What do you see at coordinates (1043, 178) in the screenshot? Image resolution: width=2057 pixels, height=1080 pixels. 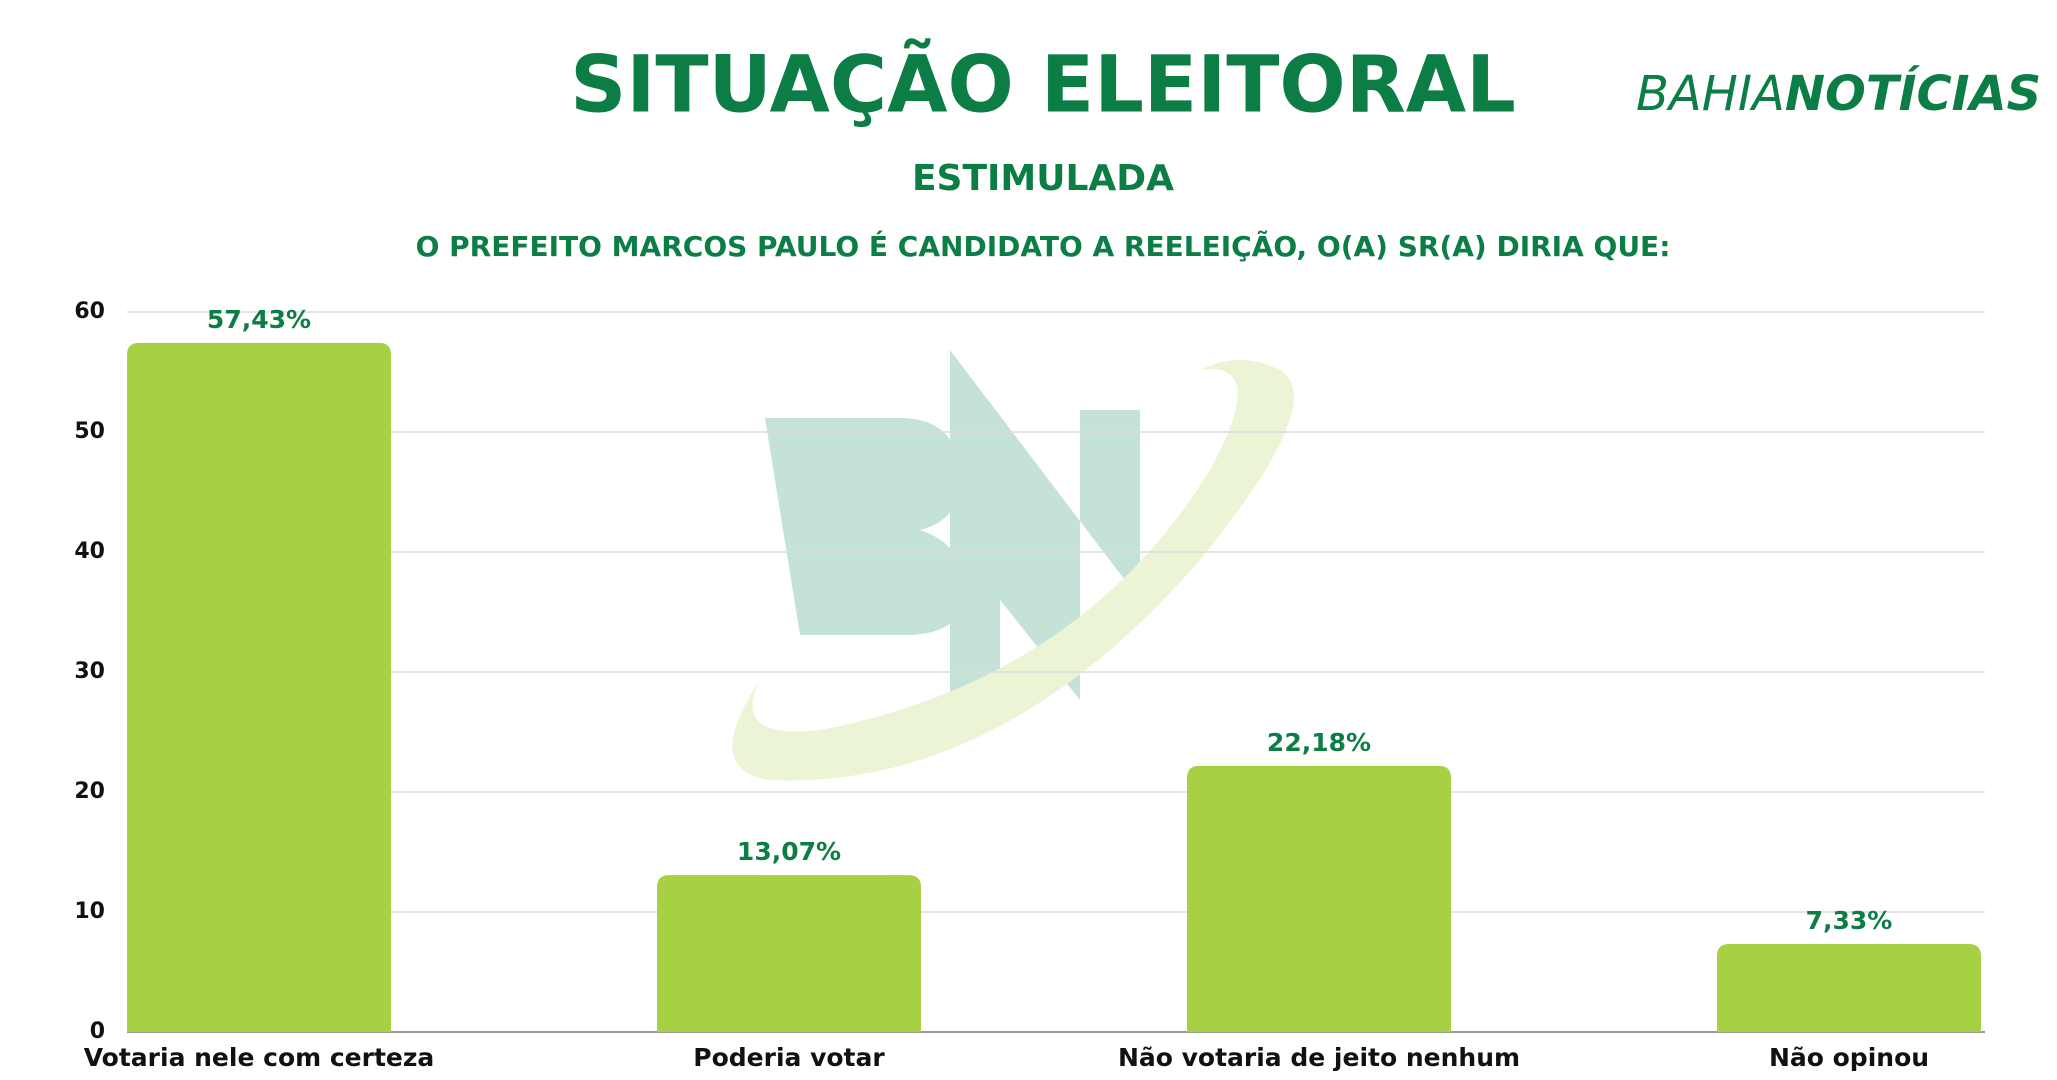 I see `chart-subtitle: ESTIMULADA` at bounding box center [1043, 178].